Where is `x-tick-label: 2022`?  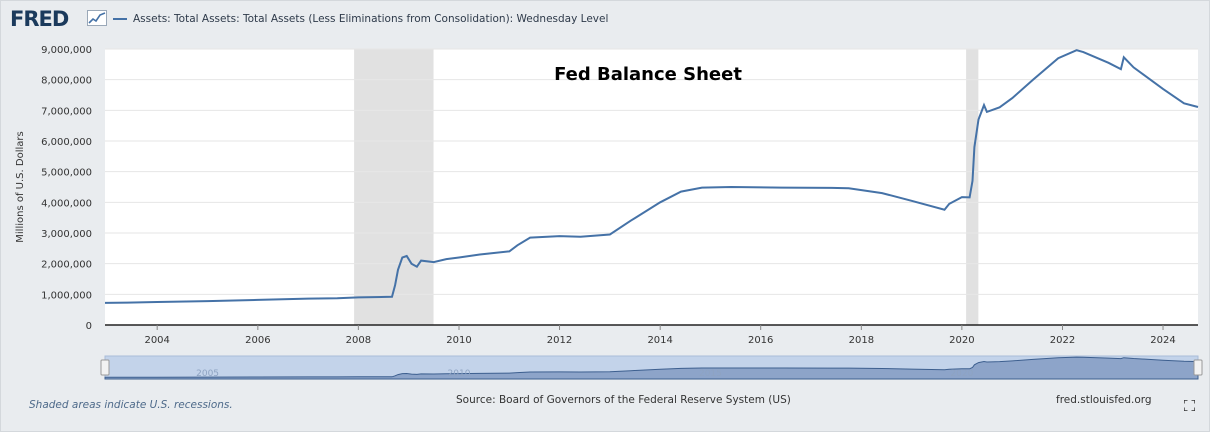
x-tick-label: 2022 is located at coordinates (1062, 340).